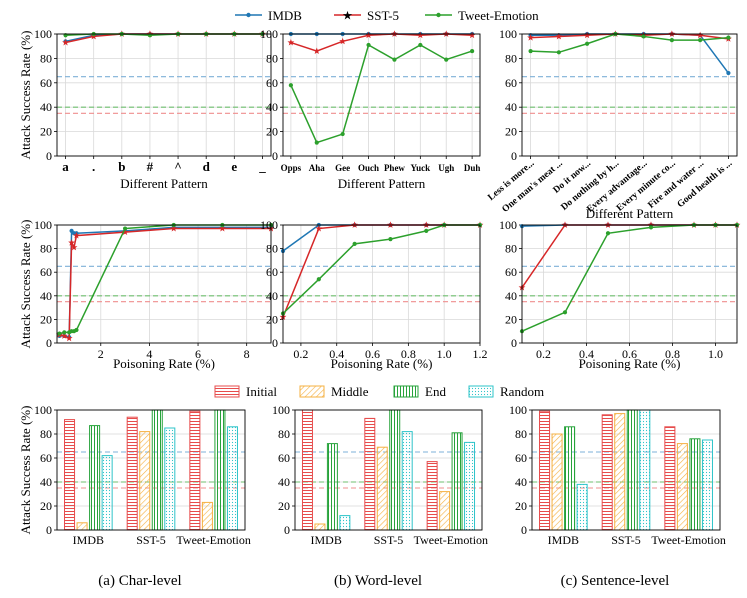  Describe the element at coordinates (342, 168) in the screenshot. I see `tick-label-x: Gee` at that location.